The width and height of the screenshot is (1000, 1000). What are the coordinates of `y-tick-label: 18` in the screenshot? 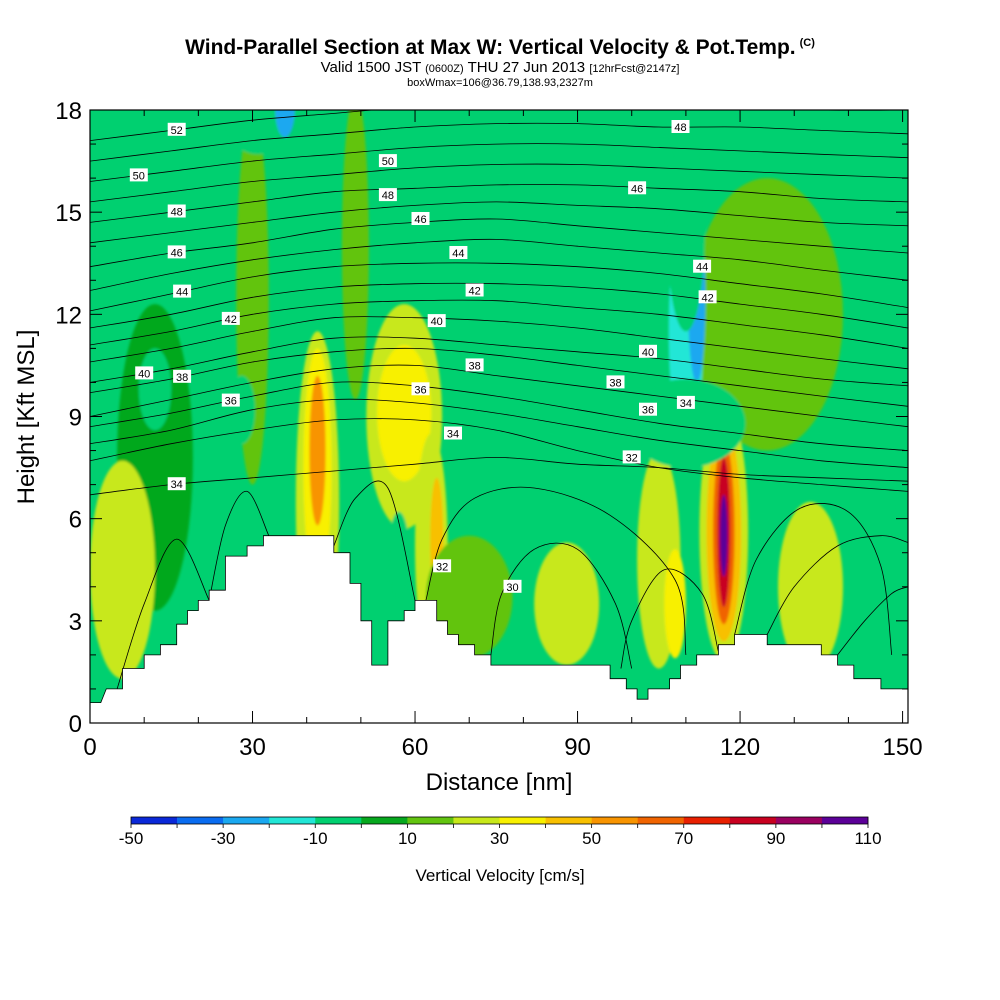 It's located at (68, 111).